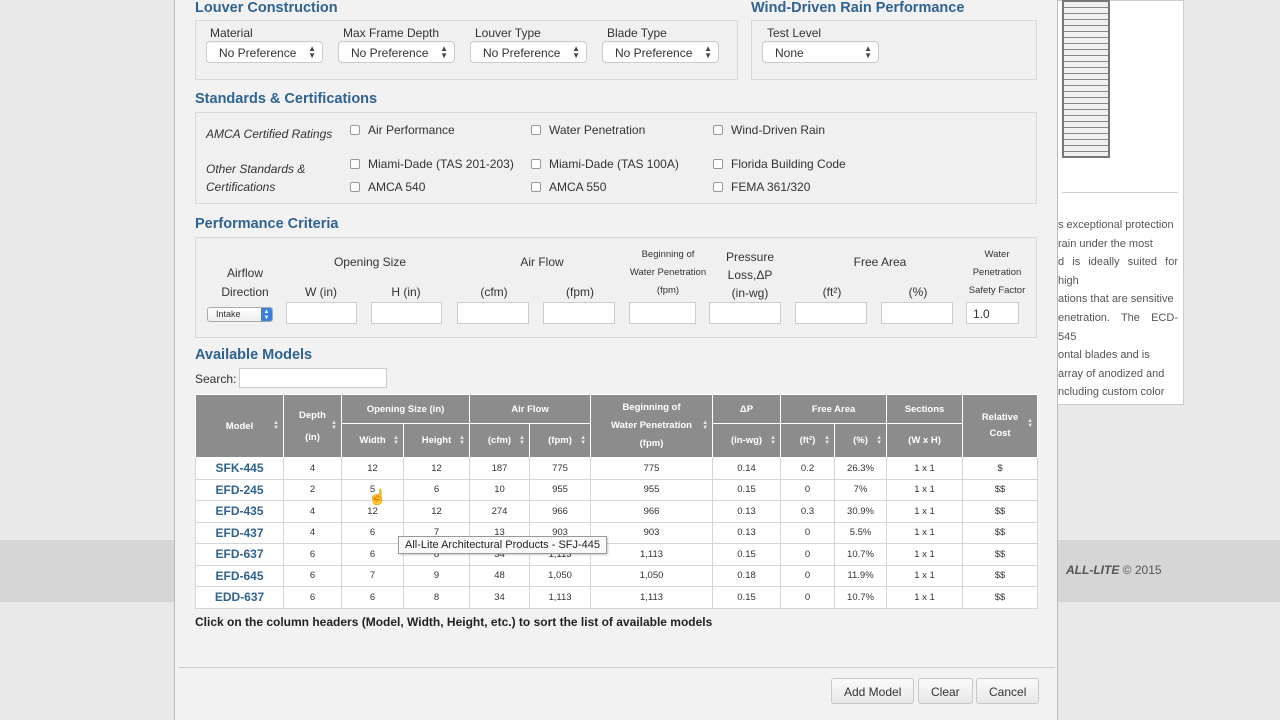 The width and height of the screenshot is (1280, 720). I want to click on airflow-label: Airflow, so click(244, 273).